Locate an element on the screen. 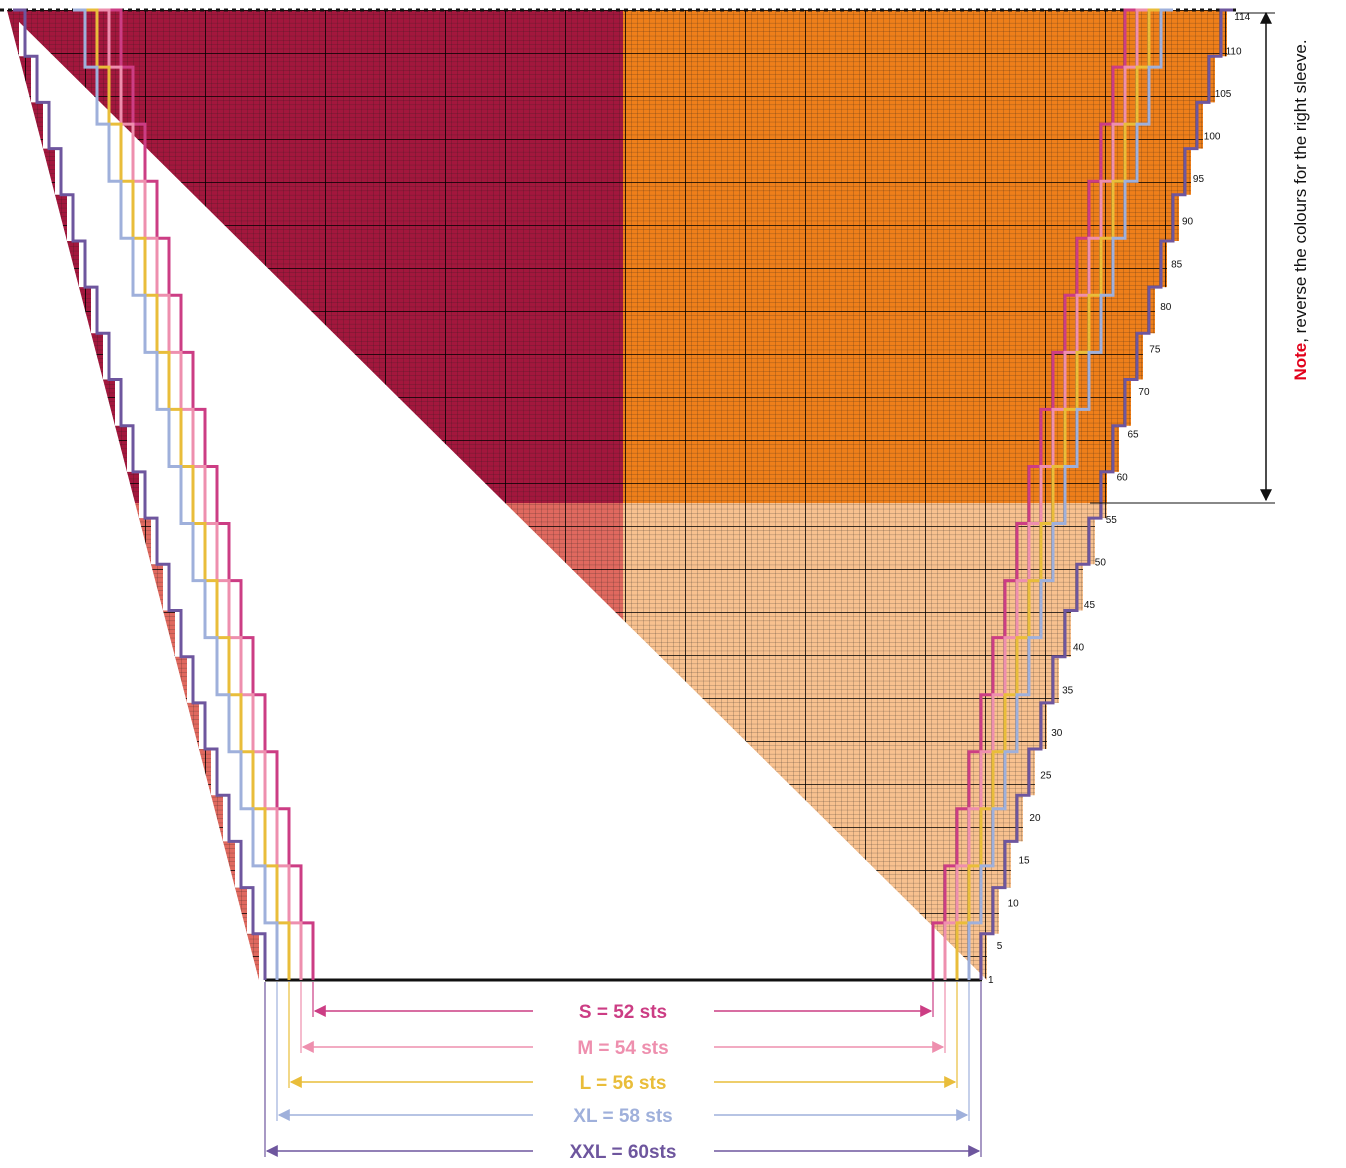 This screenshot has width=1346, height=1168. row-number: 10 is located at coordinates (1014, 903).